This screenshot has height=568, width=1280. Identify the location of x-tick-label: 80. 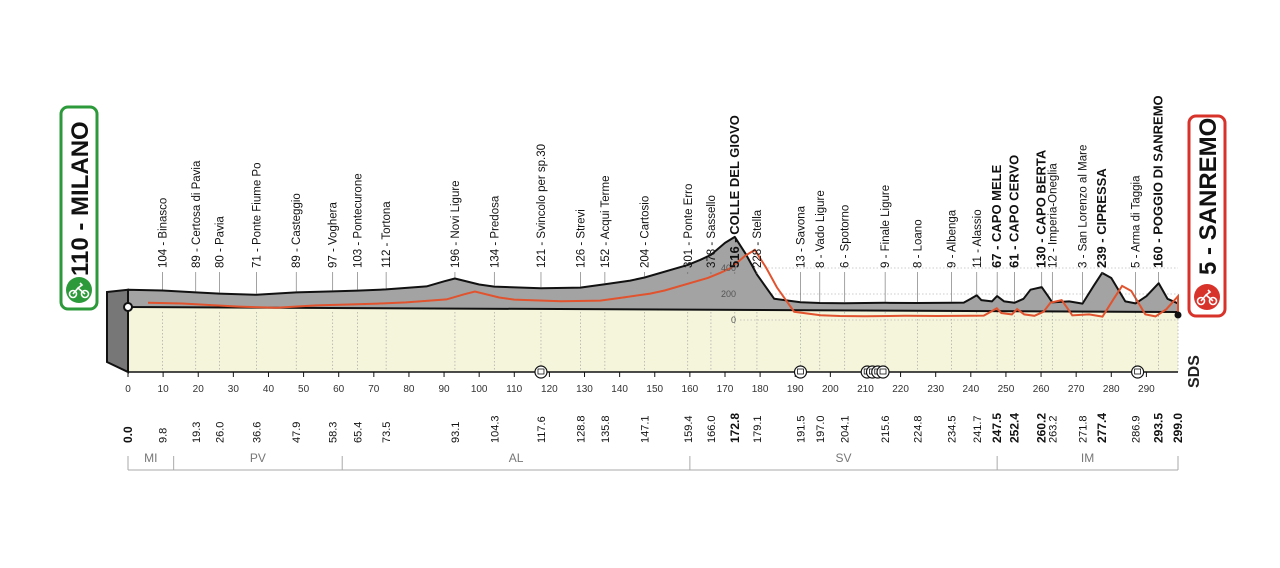
(409, 389).